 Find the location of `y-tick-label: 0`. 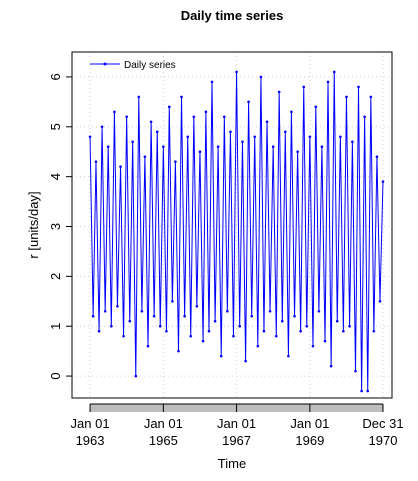

y-tick-label: 0 is located at coordinates (55, 375).